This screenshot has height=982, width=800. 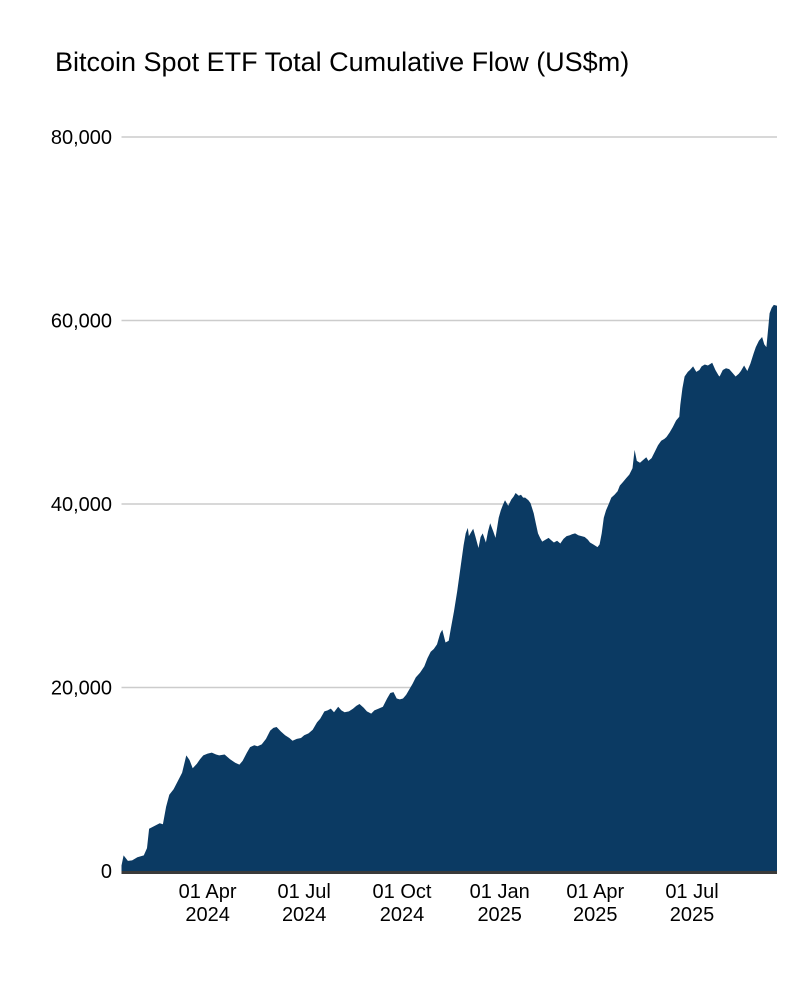 What do you see at coordinates (402, 892) in the screenshot?
I see `x-tick-label: 01 Oct` at bounding box center [402, 892].